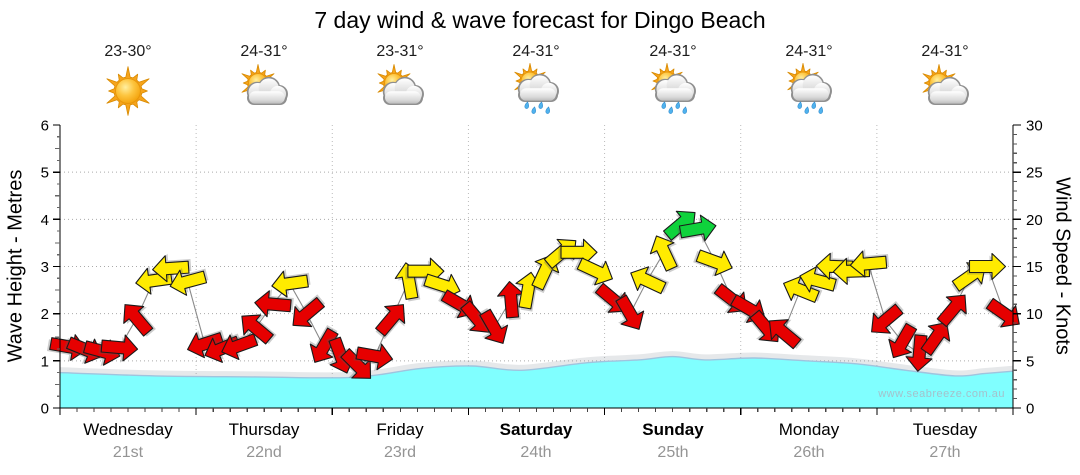 The image size is (1080, 475). Describe the element at coordinates (128, 429) in the screenshot. I see `day-label: Wednesday` at that location.